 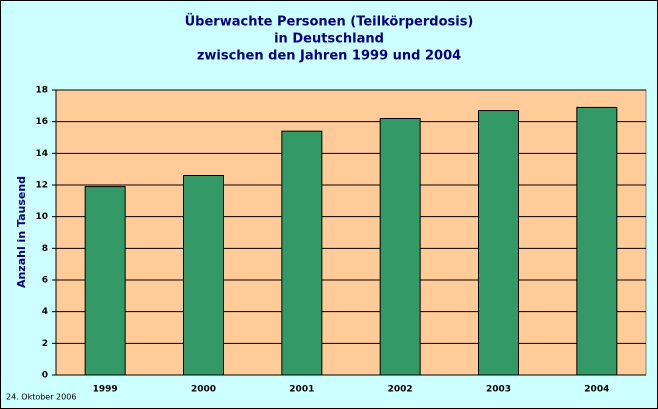 What do you see at coordinates (41, 217) in the screenshot?
I see `y-tick-label: 10` at bounding box center [41, 217].